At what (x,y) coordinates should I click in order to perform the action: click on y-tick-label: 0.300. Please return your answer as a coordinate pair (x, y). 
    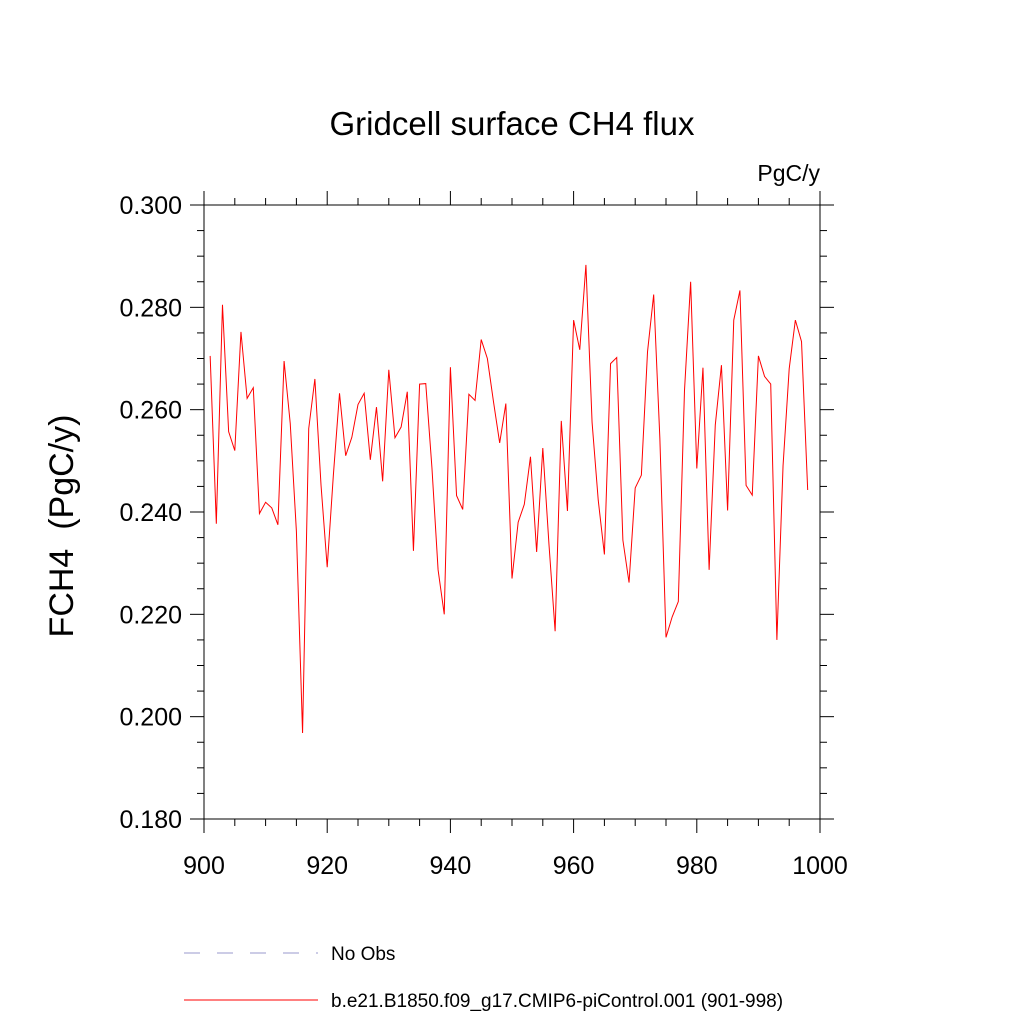
    Looking at the image, I should click on (150, 206).